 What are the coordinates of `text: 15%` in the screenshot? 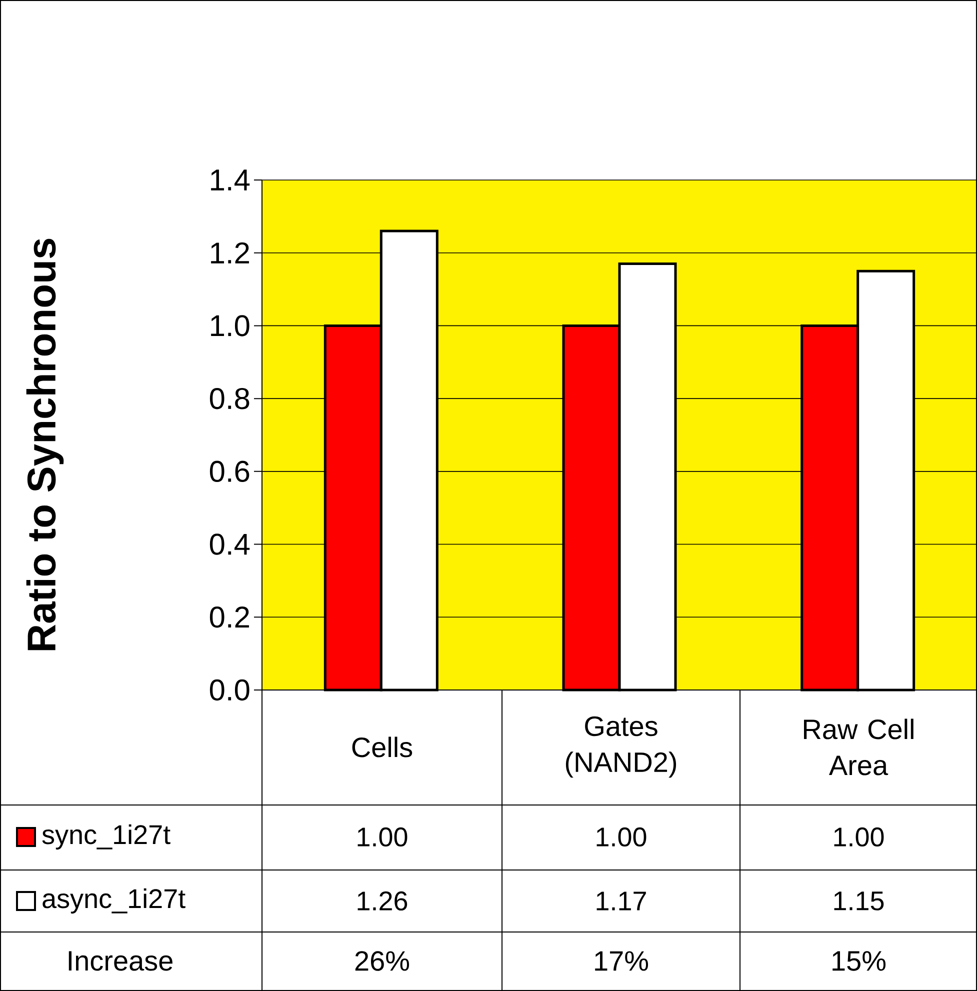 It's located at (859, 961).